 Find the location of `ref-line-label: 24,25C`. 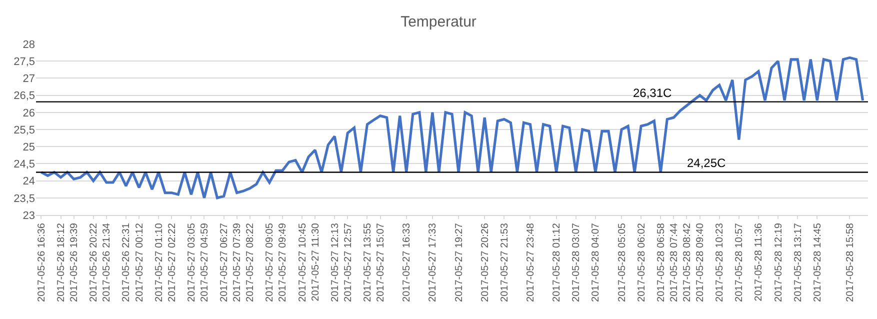

ref-line-label: 24,25C is located at coordinates (706, 163).